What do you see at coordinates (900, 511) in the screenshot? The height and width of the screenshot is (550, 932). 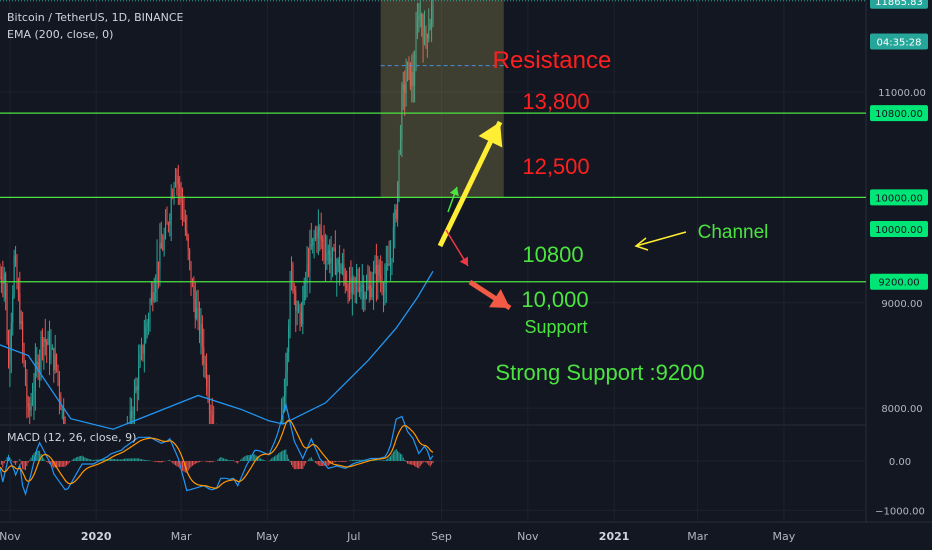 I see `macd-tick-label: −1000.00` at bounding box center [900, 511].